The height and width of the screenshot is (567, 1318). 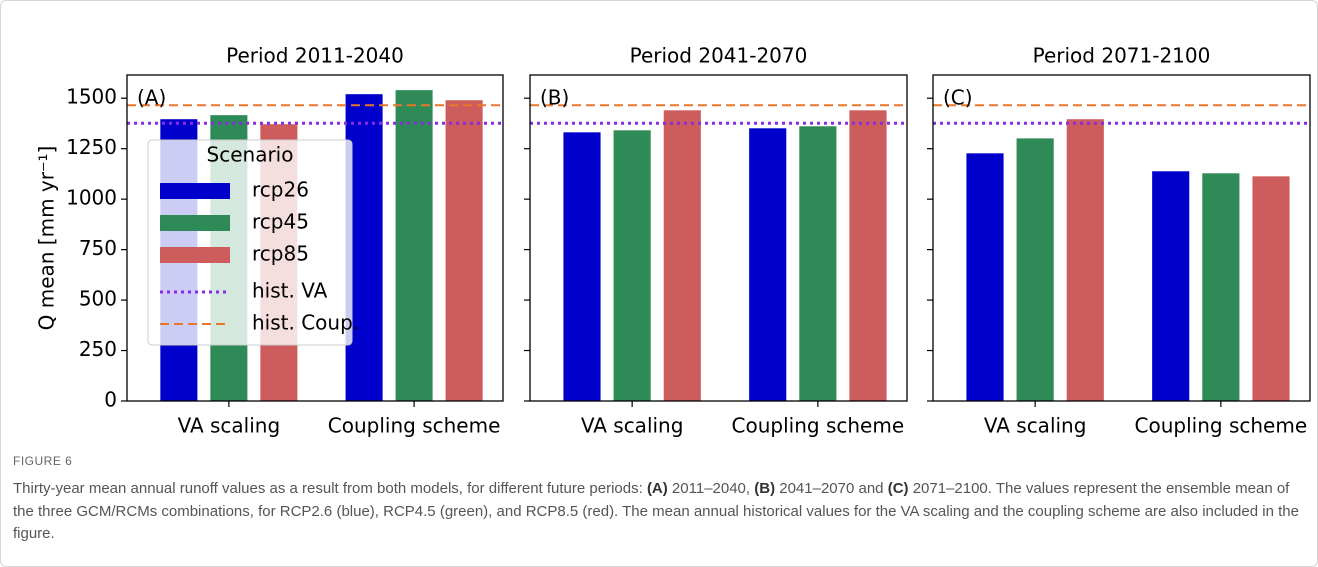 What do you see at coordinates (280, 222) in the screenshot?
I see `legend-label: rcp45` at bounding box center [280, 222].